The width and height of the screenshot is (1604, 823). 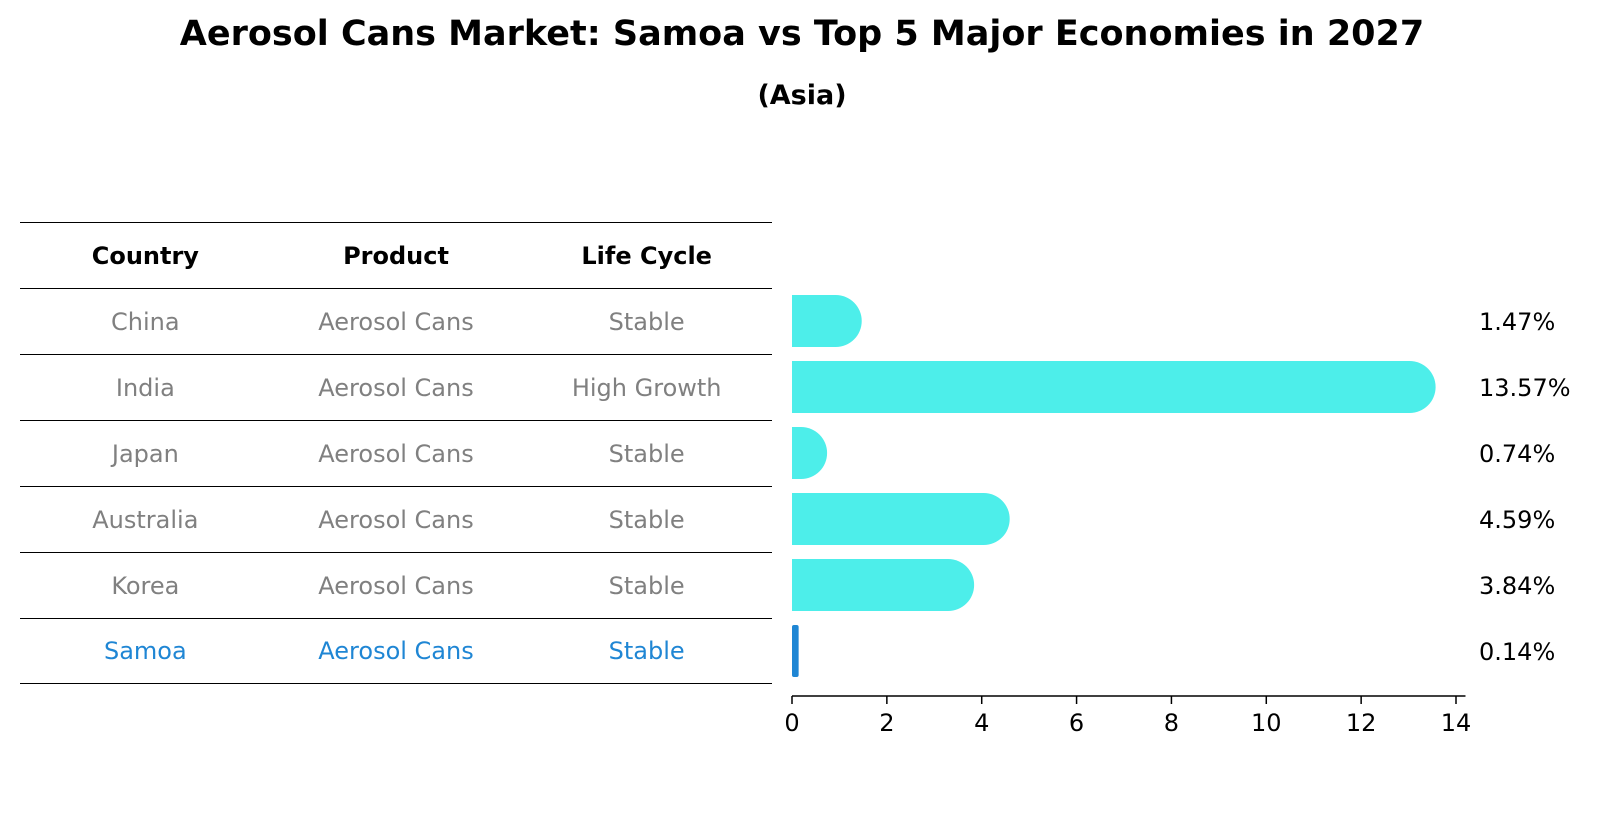 I want to click on table-row: Korea Aerosol Cans Stable, so click(x=396, y=585).